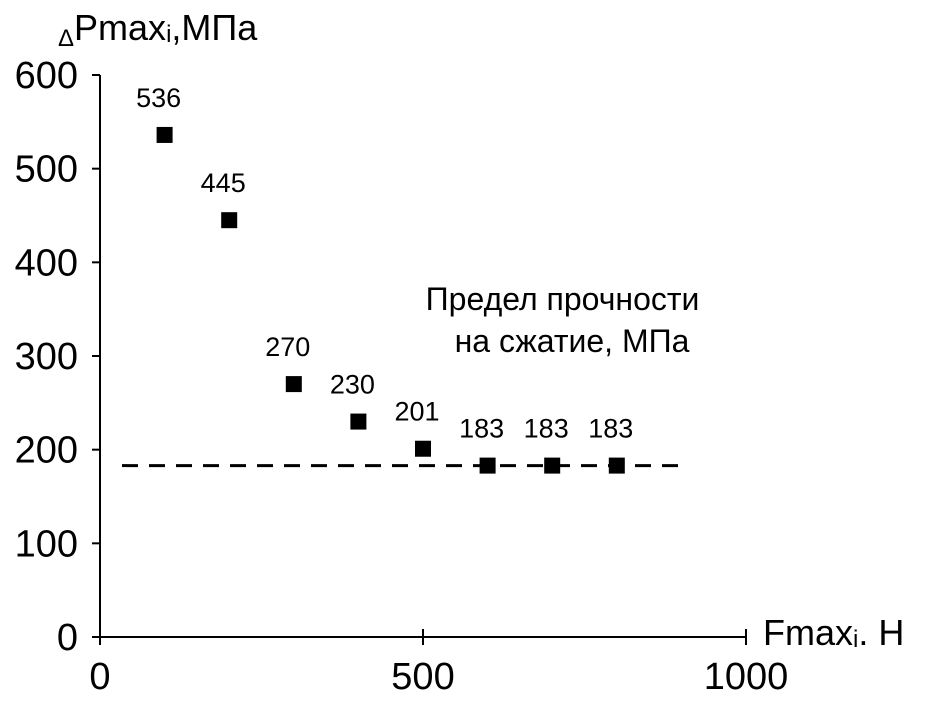 This screenshot has height=702, width=943. Describe the element at coordinates (168, 34) in the screenshot. I see `y-axis-title-subscript: i` at that location.